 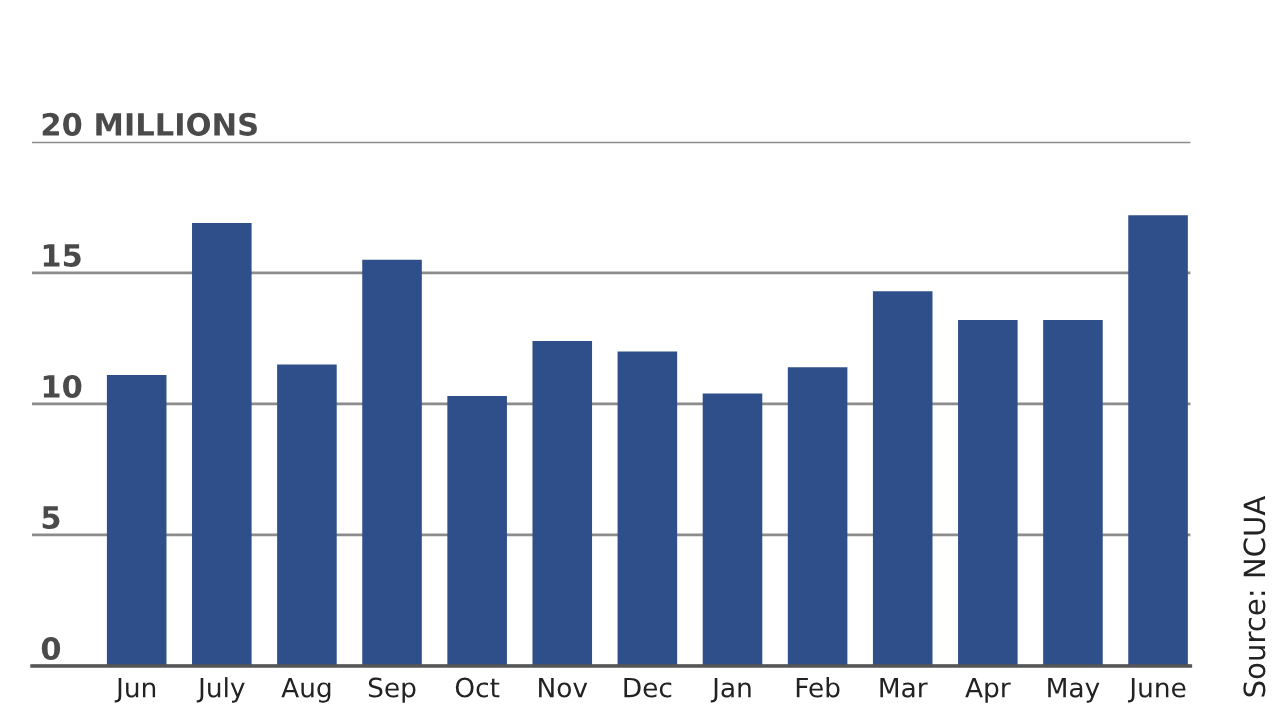 What do you see at coordinates (149, 124) in the screenshot?
I see `y-tick-label: 20 MILLIONS` at bounding box center [149, 124].